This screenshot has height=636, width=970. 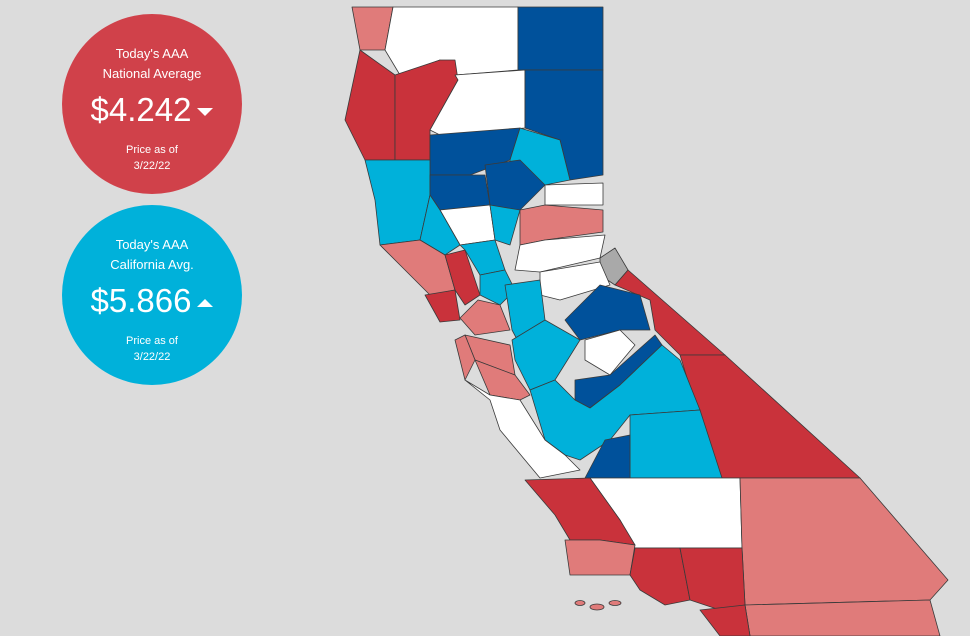 I want to click on up-arrow, so click(x=205, y=303).